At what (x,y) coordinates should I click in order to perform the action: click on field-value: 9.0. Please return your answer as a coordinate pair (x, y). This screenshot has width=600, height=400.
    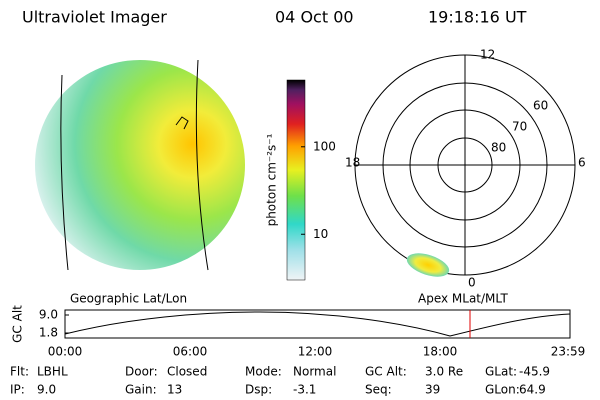
    Looking at the image, I should click on (46, 390).